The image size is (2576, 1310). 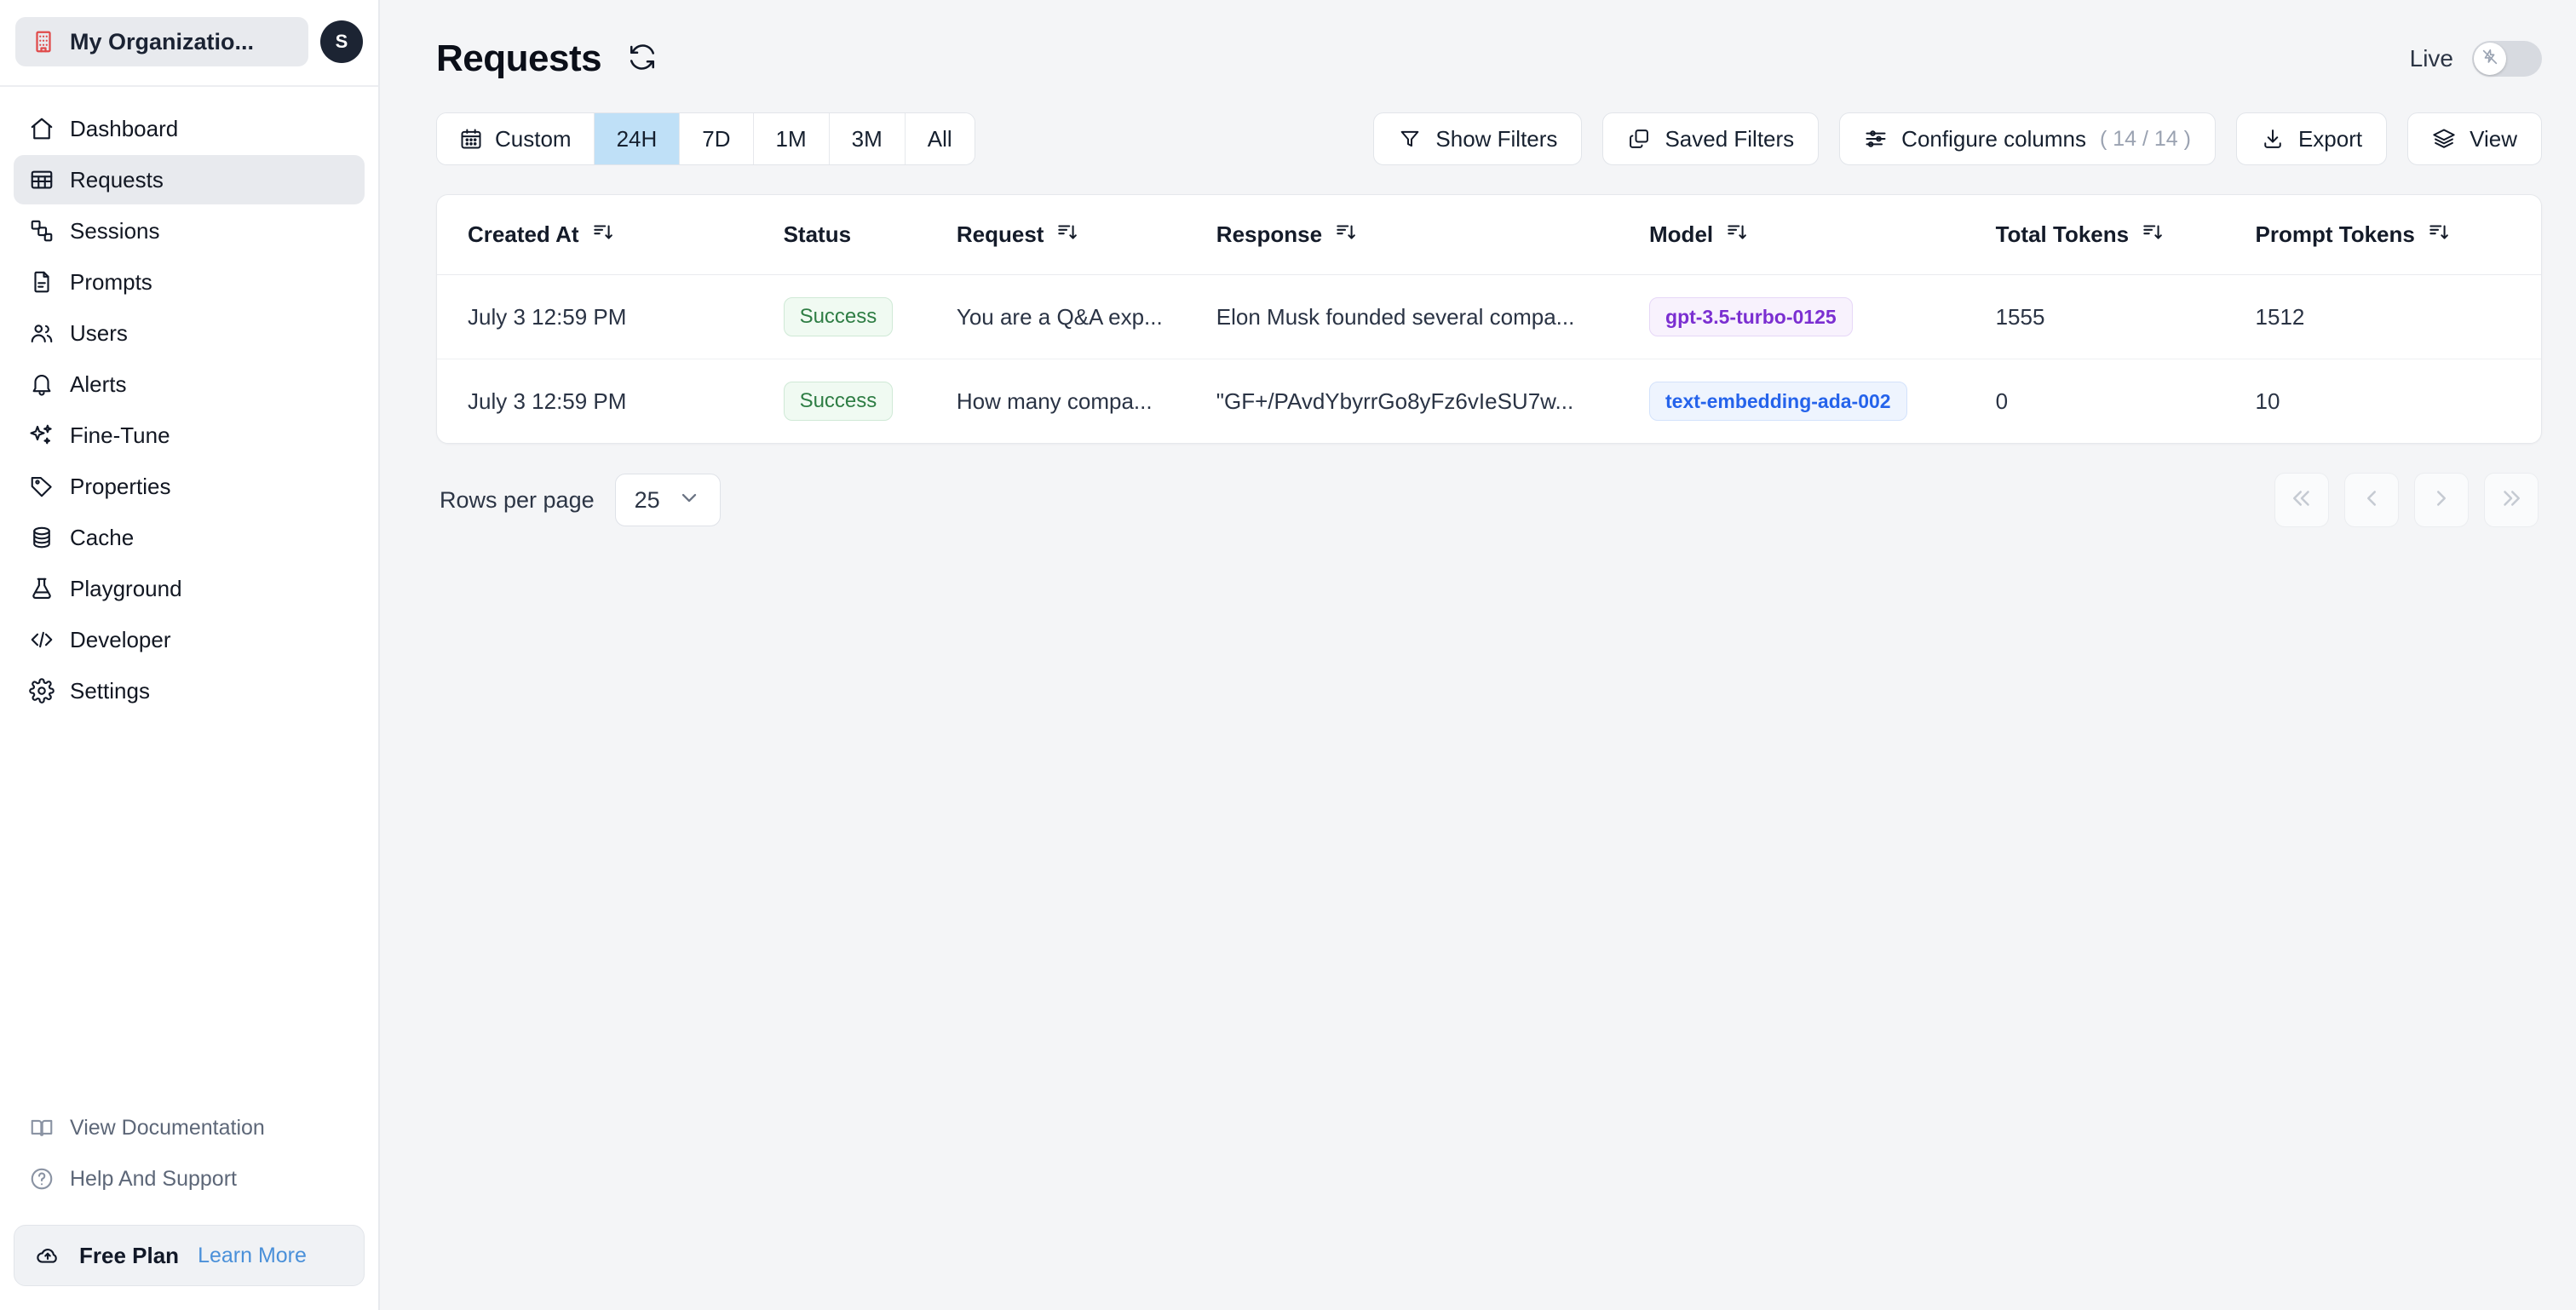 What do you see at coordinates (668, 500) in the screenshot?
I see `rows-per-page-select: 25` at bounding box center [668, 500].